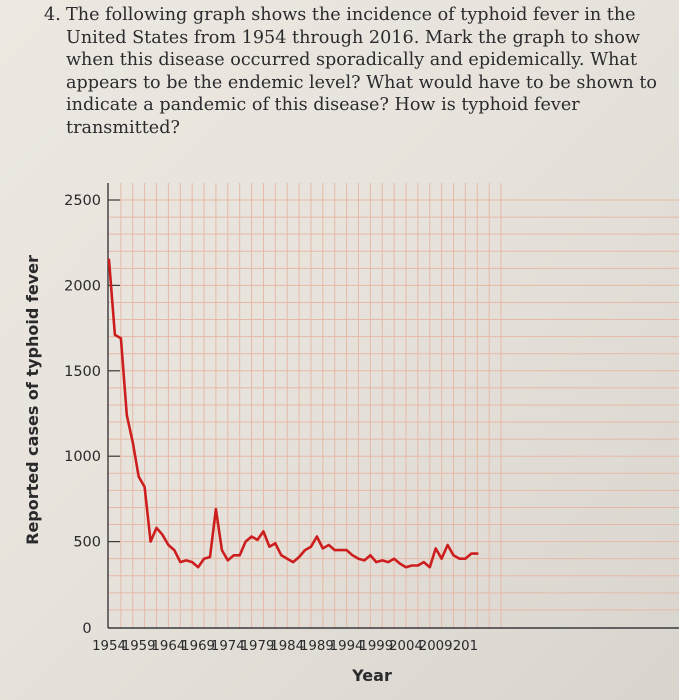  What do you see at coordinates (406, 646) in the screenshot?
I see `x-tick-label: 2004` at bounding box center [406, 646].